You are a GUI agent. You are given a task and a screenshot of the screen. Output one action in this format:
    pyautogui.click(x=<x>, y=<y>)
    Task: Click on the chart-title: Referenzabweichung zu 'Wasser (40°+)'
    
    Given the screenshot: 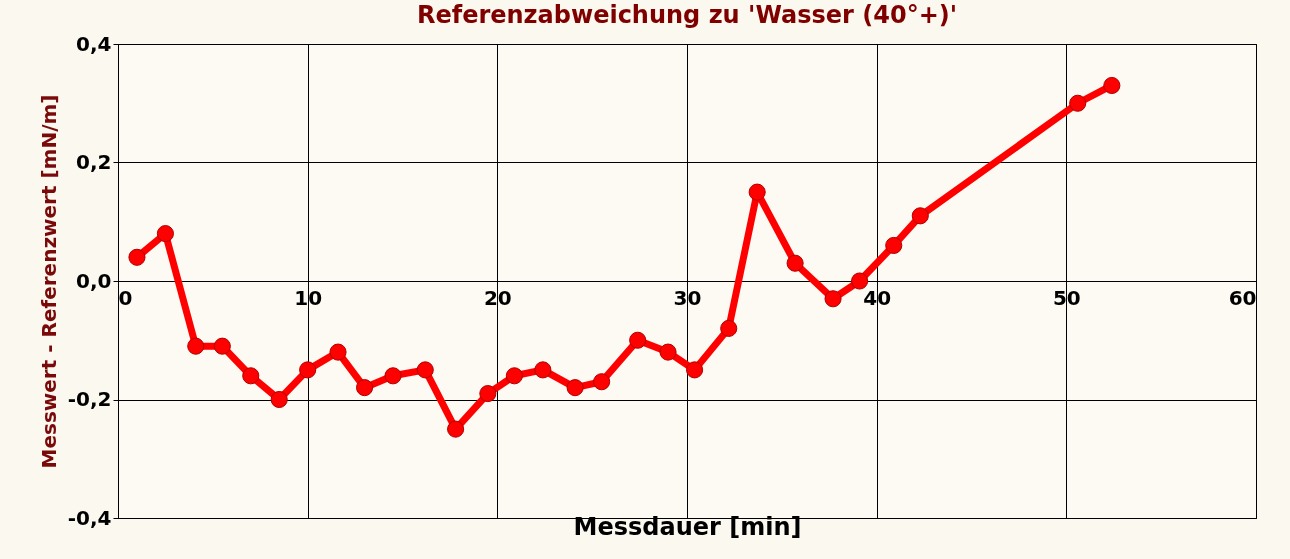 What is the action you would take?
    pyautogui.click(x=687, y=15)
    